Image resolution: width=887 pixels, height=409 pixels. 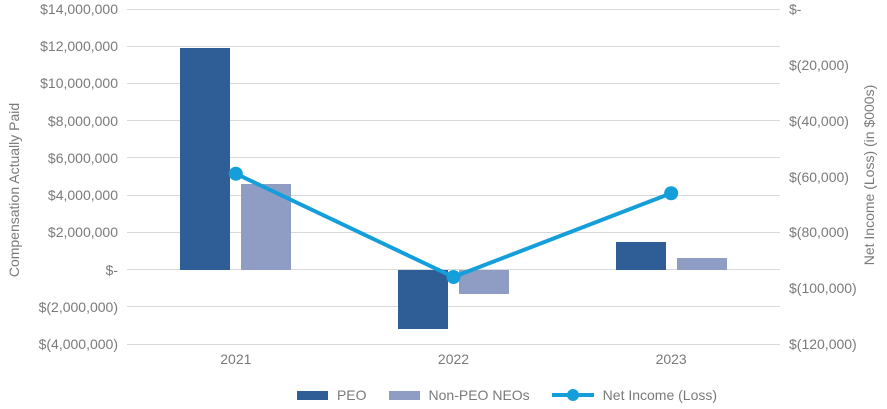 What do you see at coordinates (640, 255) in the screenshot?
I see `bar-peo-2023` at bounding box center [640, 255].